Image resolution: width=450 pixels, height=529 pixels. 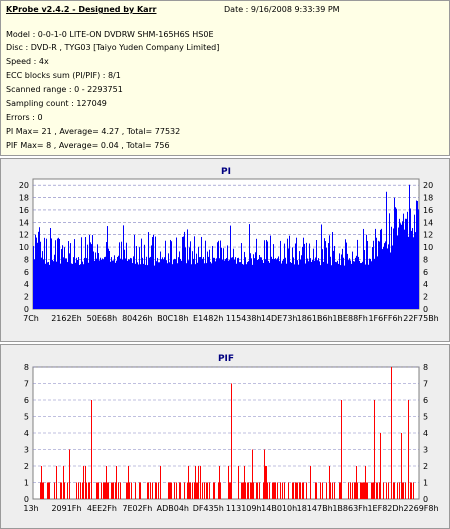 What do you see at coordinates (26, 499) in the screenshot?
I see `pif-y-tick-label: 0` at bounding box center [26, 499].